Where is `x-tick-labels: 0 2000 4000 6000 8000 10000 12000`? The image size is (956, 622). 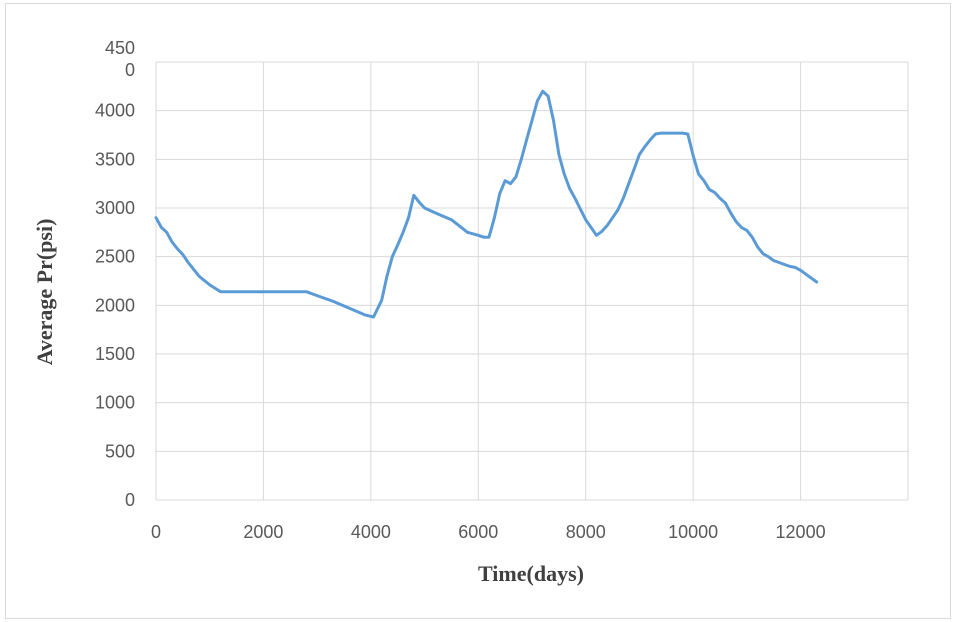
x-tick-labels: 0 2000 4000 6000 8000 10000 12000 is located at coordinates (488, 532).